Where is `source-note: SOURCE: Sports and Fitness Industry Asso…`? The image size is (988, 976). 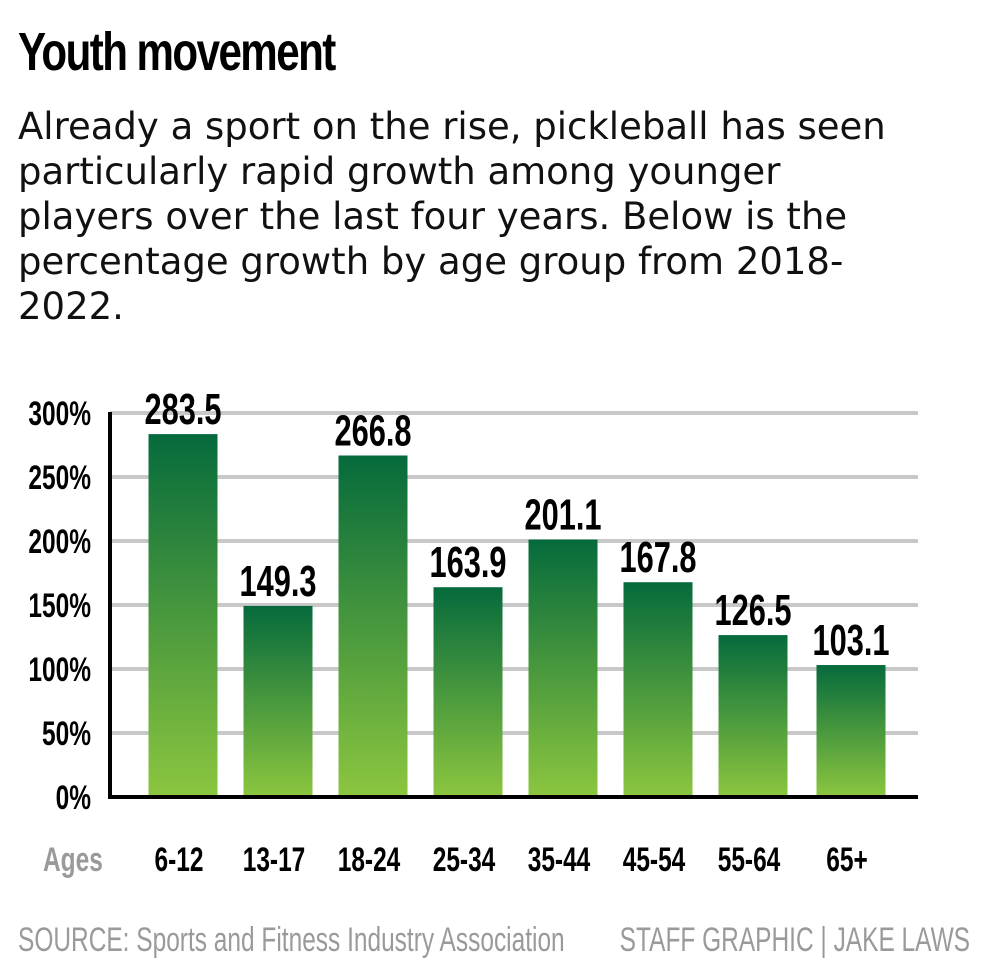
source-note: SOURCE: Sports and Fitness Industry Asso… is located at coordinates (291, 940).